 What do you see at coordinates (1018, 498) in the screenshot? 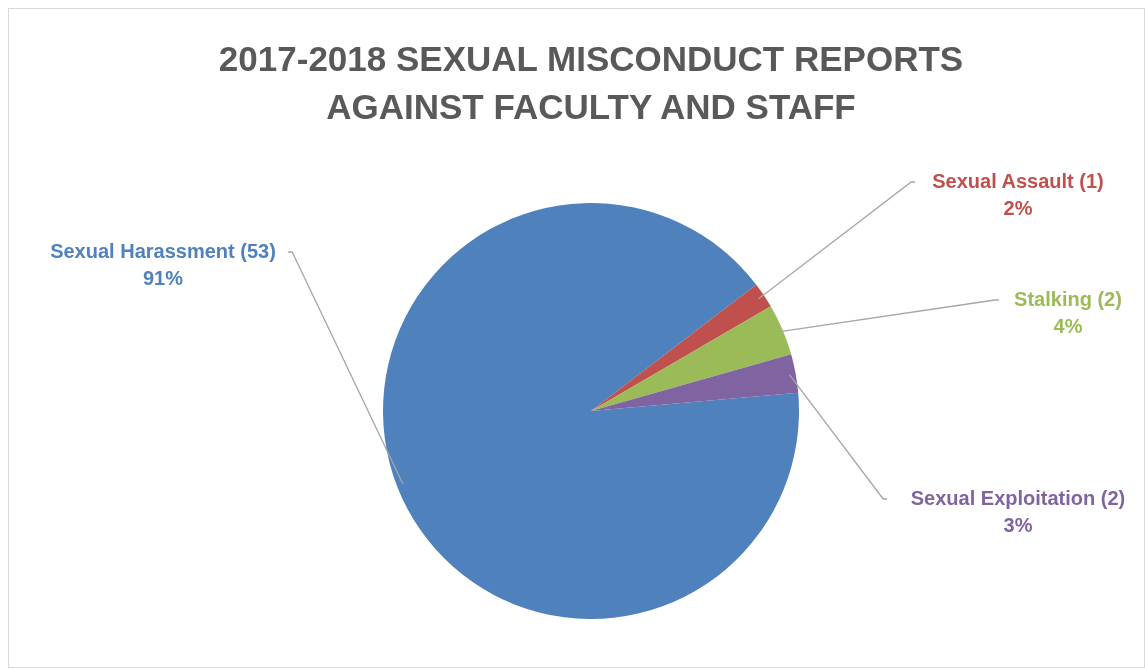
I see `slice-label: Sexual Exploitation (2)` at bounding box center [1018, 498].